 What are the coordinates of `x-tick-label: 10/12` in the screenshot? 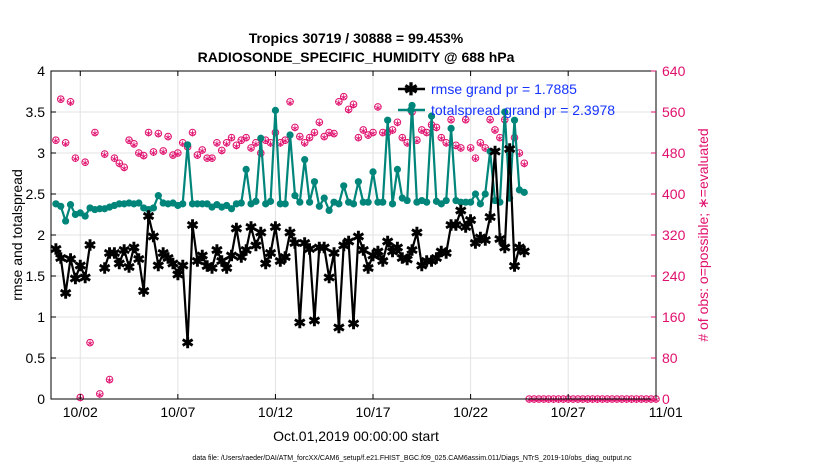 It's located at (275, 412).